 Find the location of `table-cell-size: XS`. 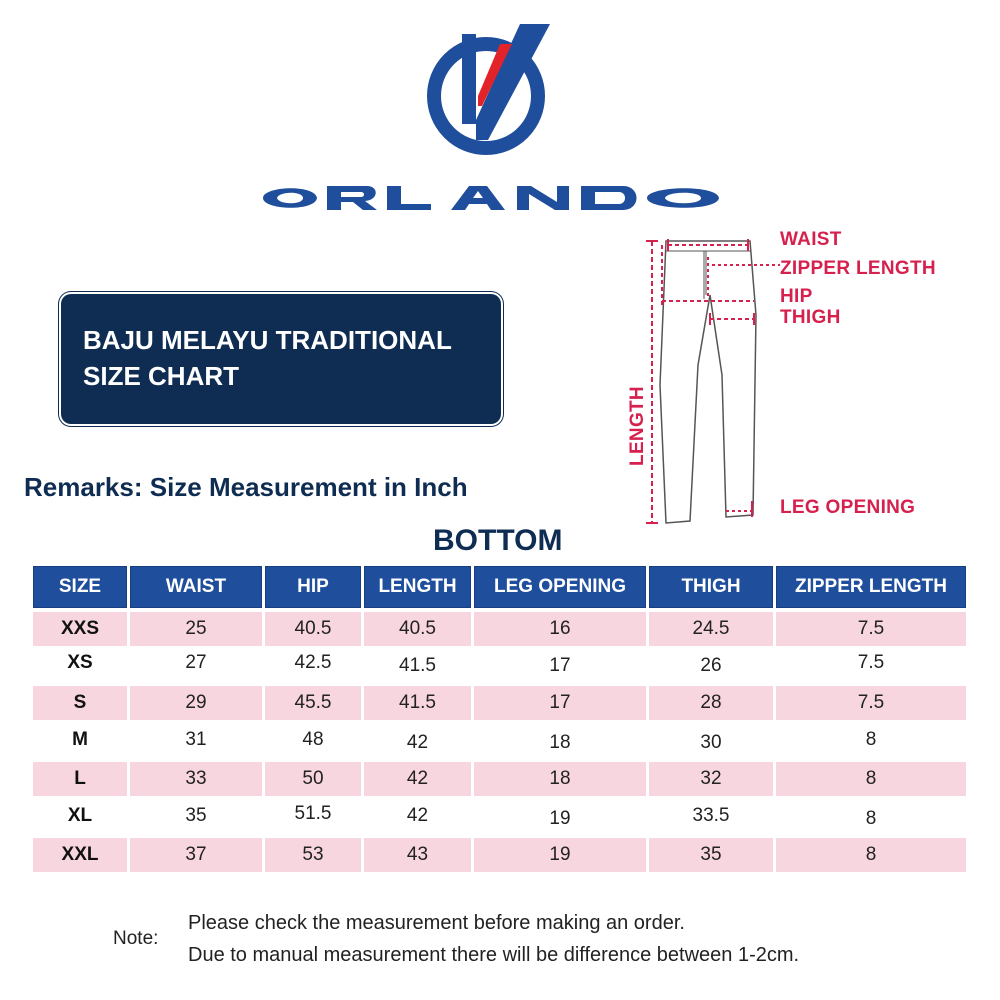

table-cell-size: XS is located at coordinates (80, 662).